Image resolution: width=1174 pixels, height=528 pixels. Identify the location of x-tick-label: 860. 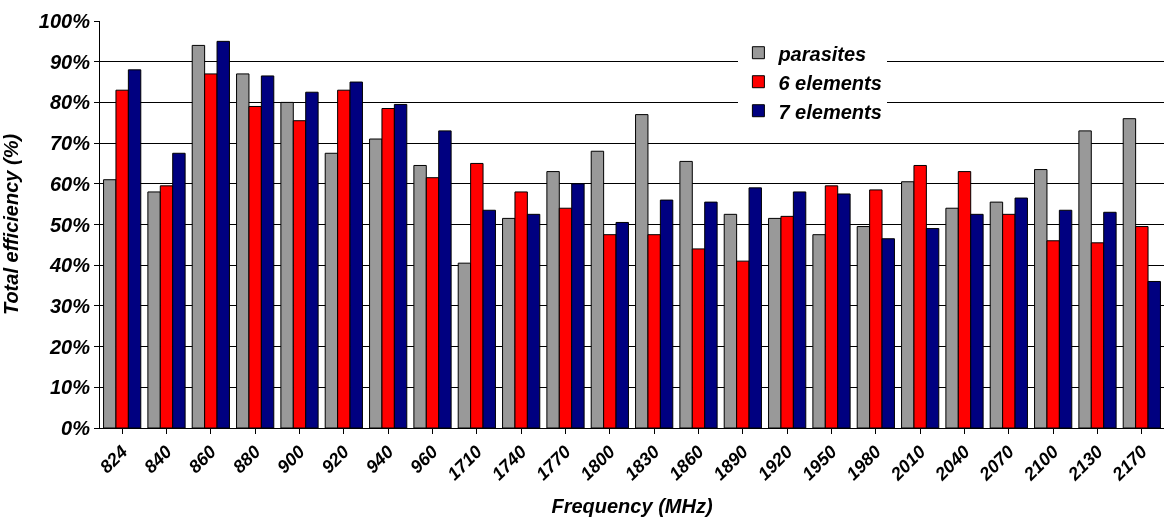
(202, 459).